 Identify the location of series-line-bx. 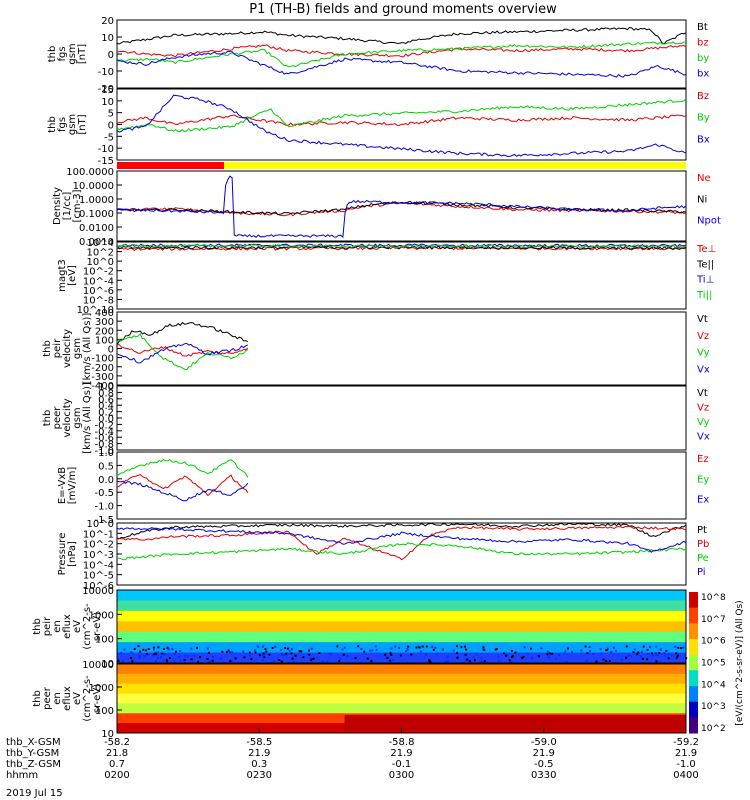
(401, 64).